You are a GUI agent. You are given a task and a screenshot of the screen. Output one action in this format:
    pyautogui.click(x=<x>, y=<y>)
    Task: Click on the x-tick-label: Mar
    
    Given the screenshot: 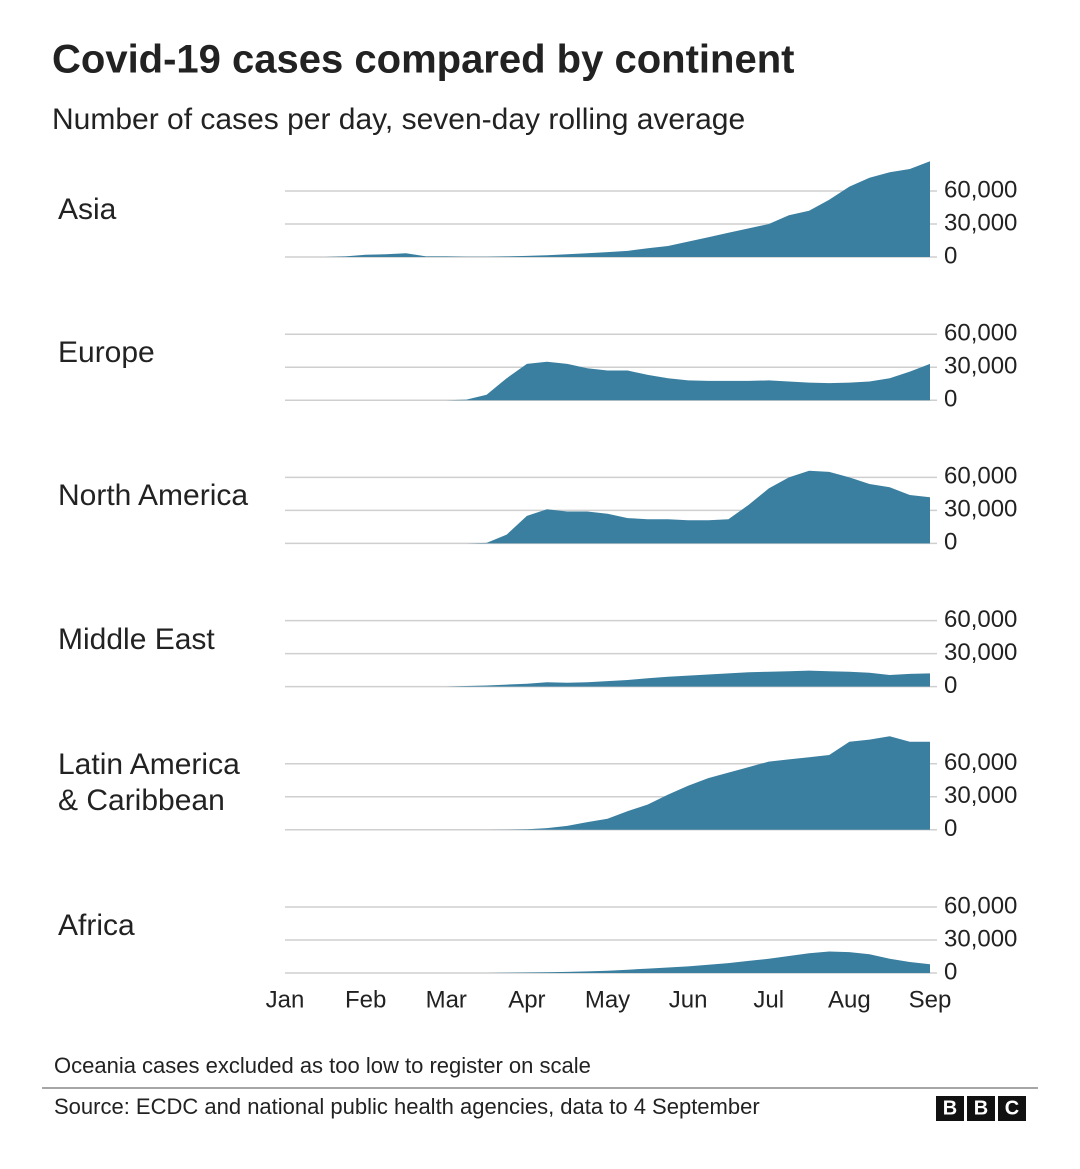 What is the action you would take?
    pyautogui.click(x=446, y=999)
    